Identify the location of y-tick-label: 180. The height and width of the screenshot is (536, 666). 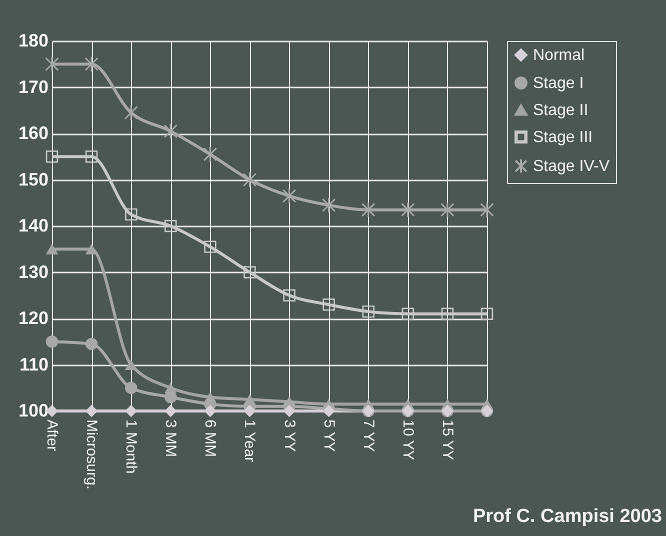
(33, 40).